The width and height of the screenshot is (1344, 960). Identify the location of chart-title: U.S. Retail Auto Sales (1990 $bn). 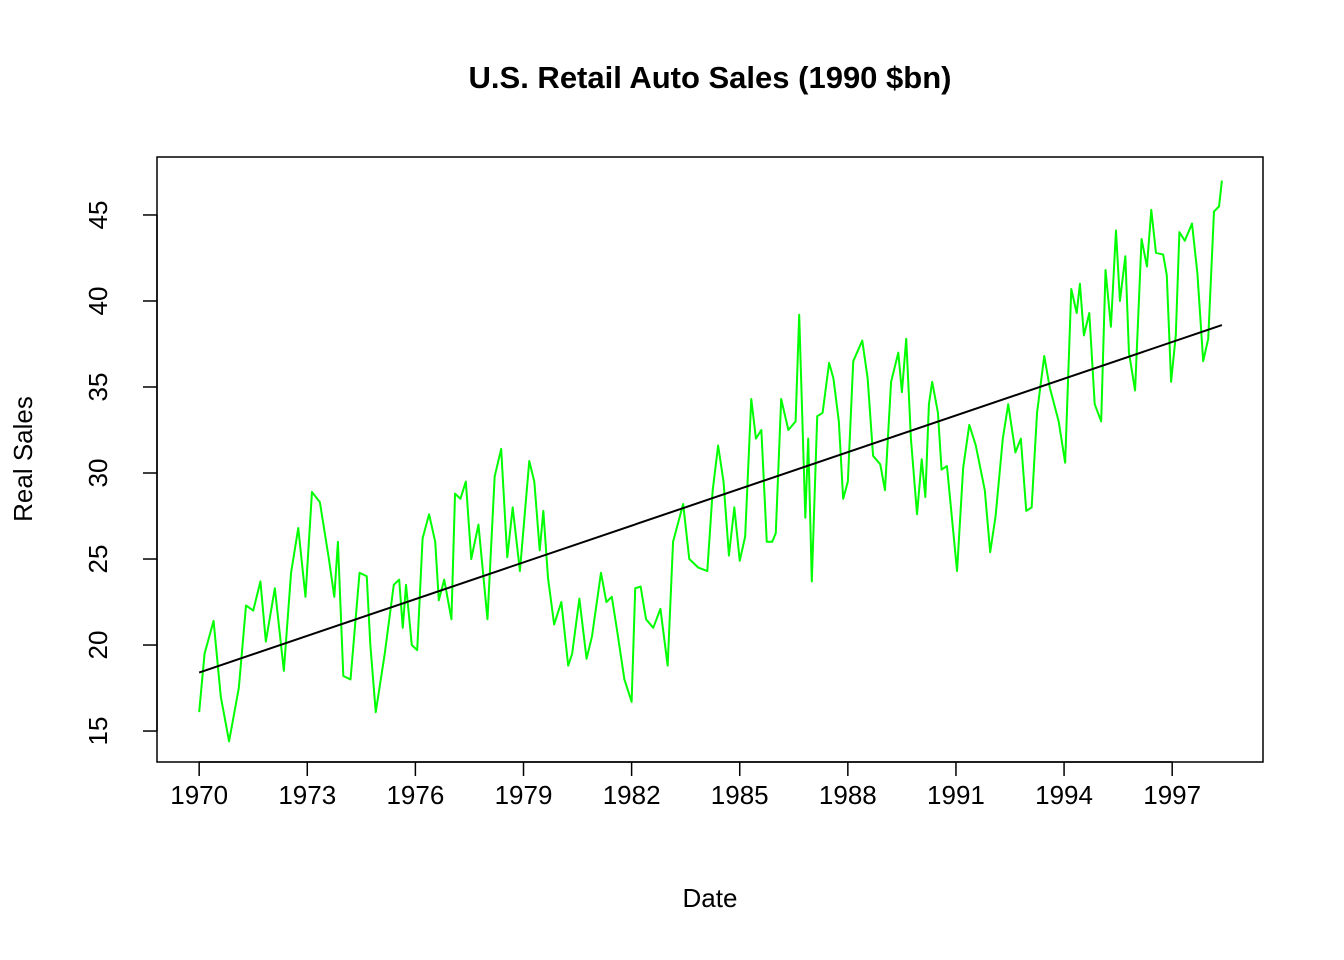
(710, 77).